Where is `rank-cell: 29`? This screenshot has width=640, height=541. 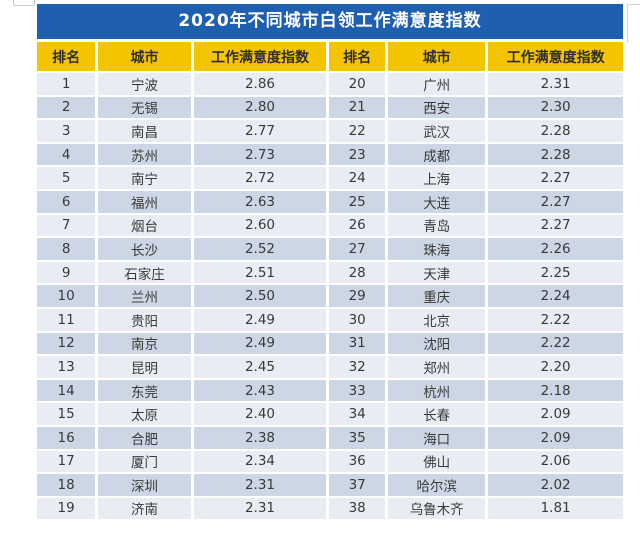 rank-cell: 29 is located at coordinates (357, 296).